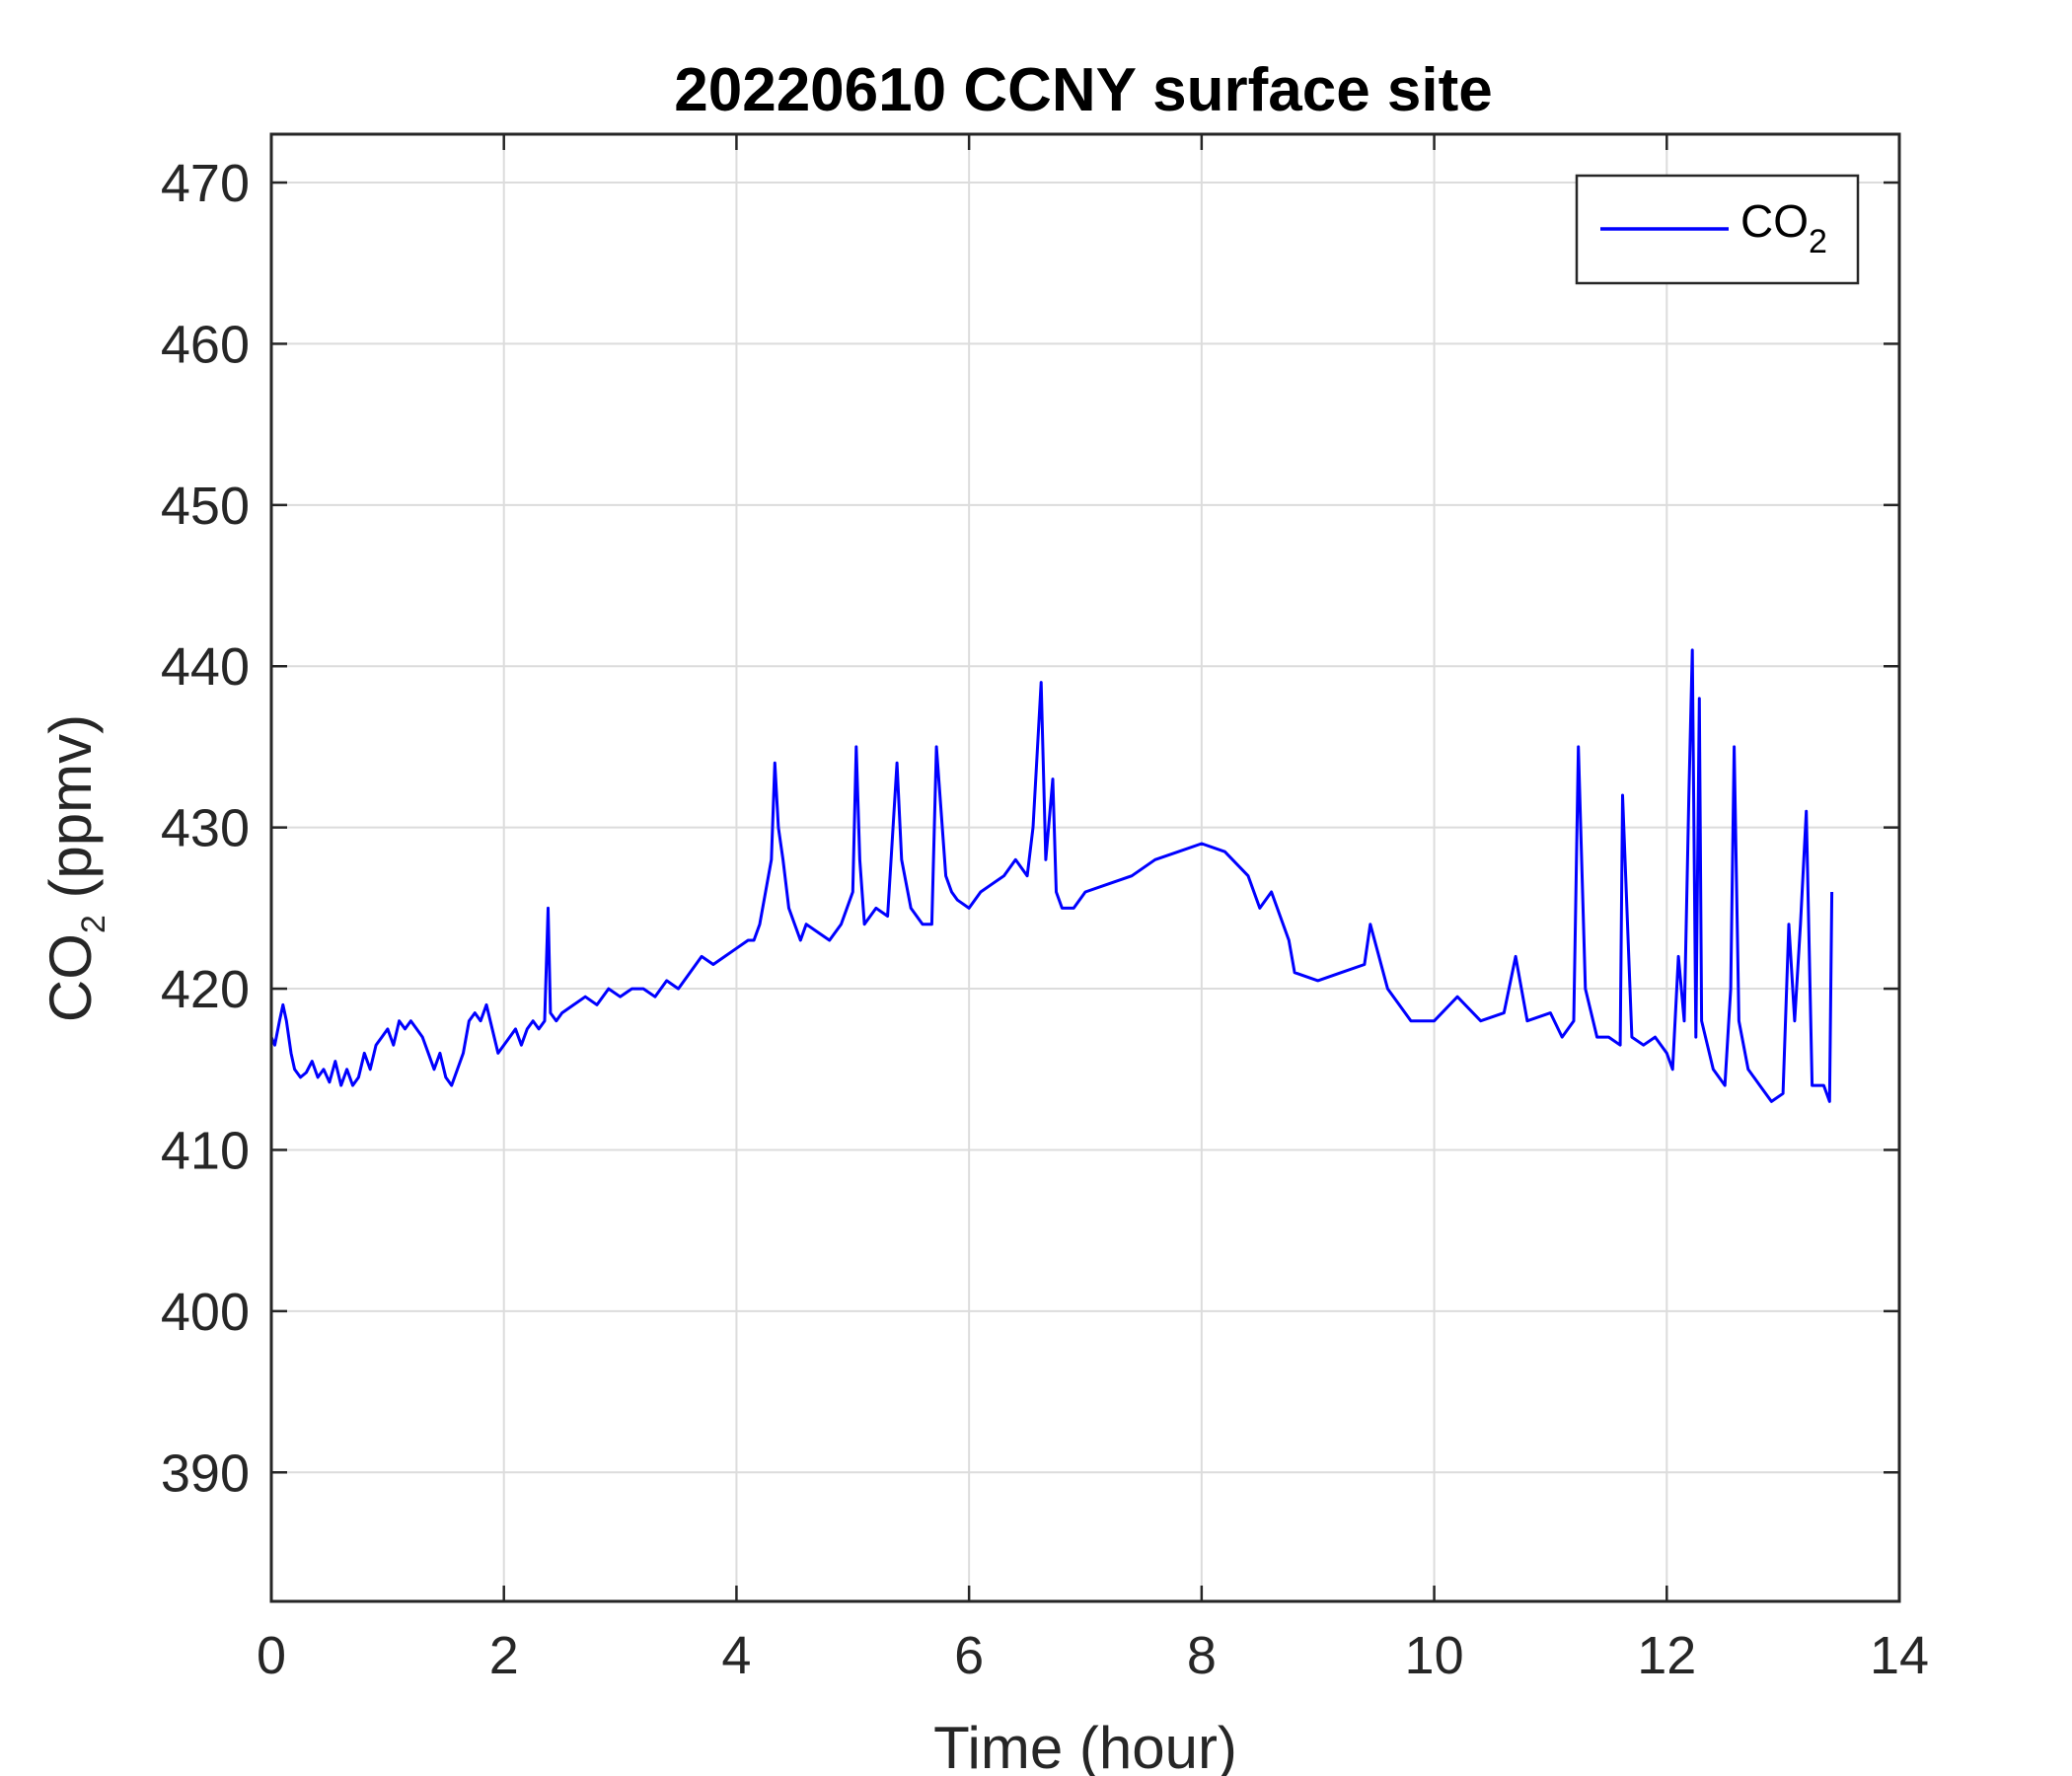 This screenshot has width=2072, height=1776. What do you see at coordinates (504, 1655) in the screenshot?
I see `x-tick-label: 2` at bounding box center [504, 1655].